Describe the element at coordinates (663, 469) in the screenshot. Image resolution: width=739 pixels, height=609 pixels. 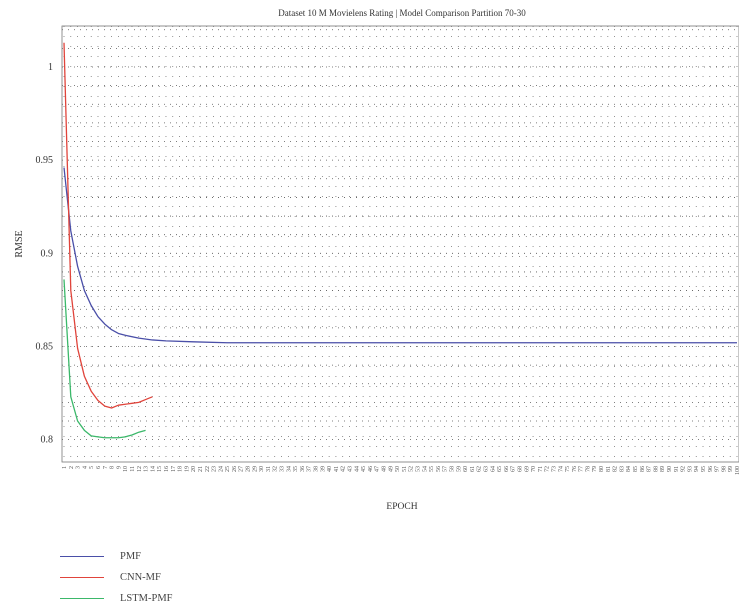
I see `x-tick-label: 89` at that location.